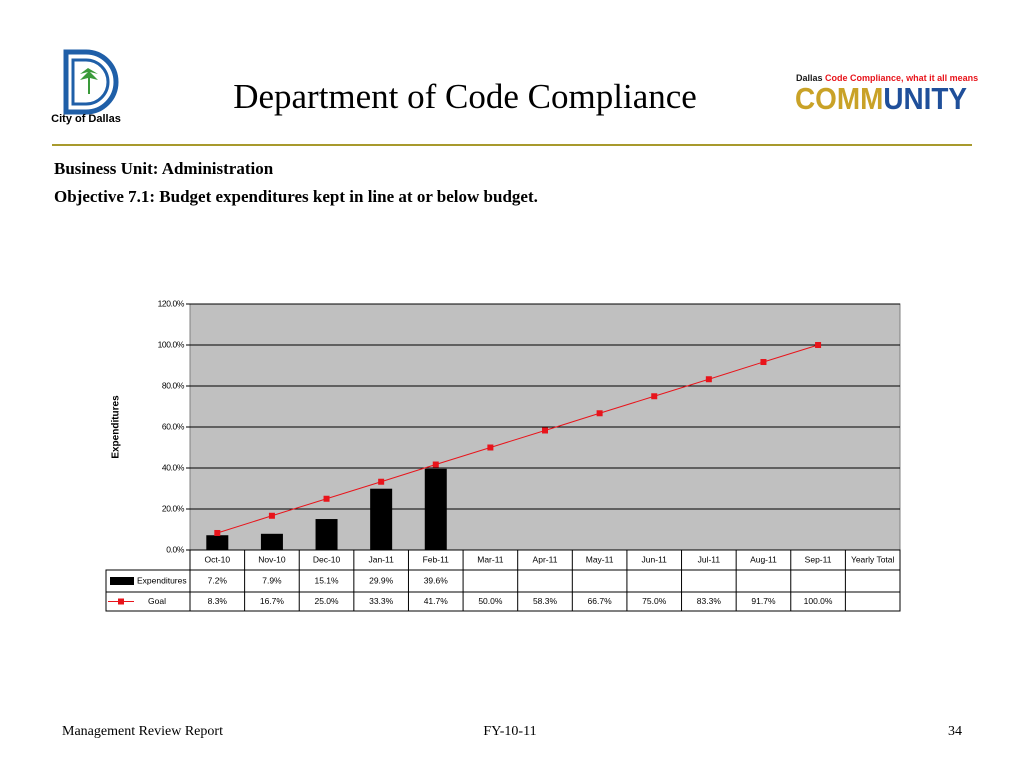 This screenshot has width=1024, height=768. I want to click on x-tick-label: Mar-11, so click(490, 559).